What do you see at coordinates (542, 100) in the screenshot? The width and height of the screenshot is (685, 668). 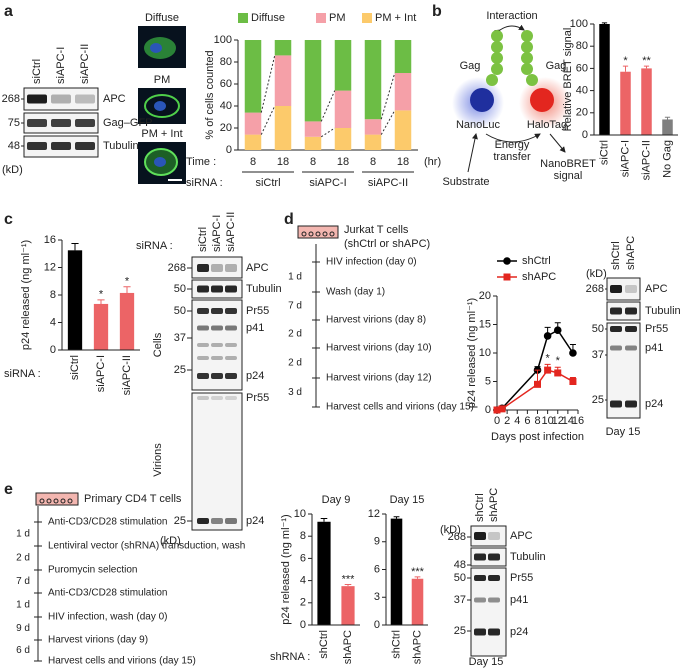 I see `halotag` at bounding box center [542, 100].